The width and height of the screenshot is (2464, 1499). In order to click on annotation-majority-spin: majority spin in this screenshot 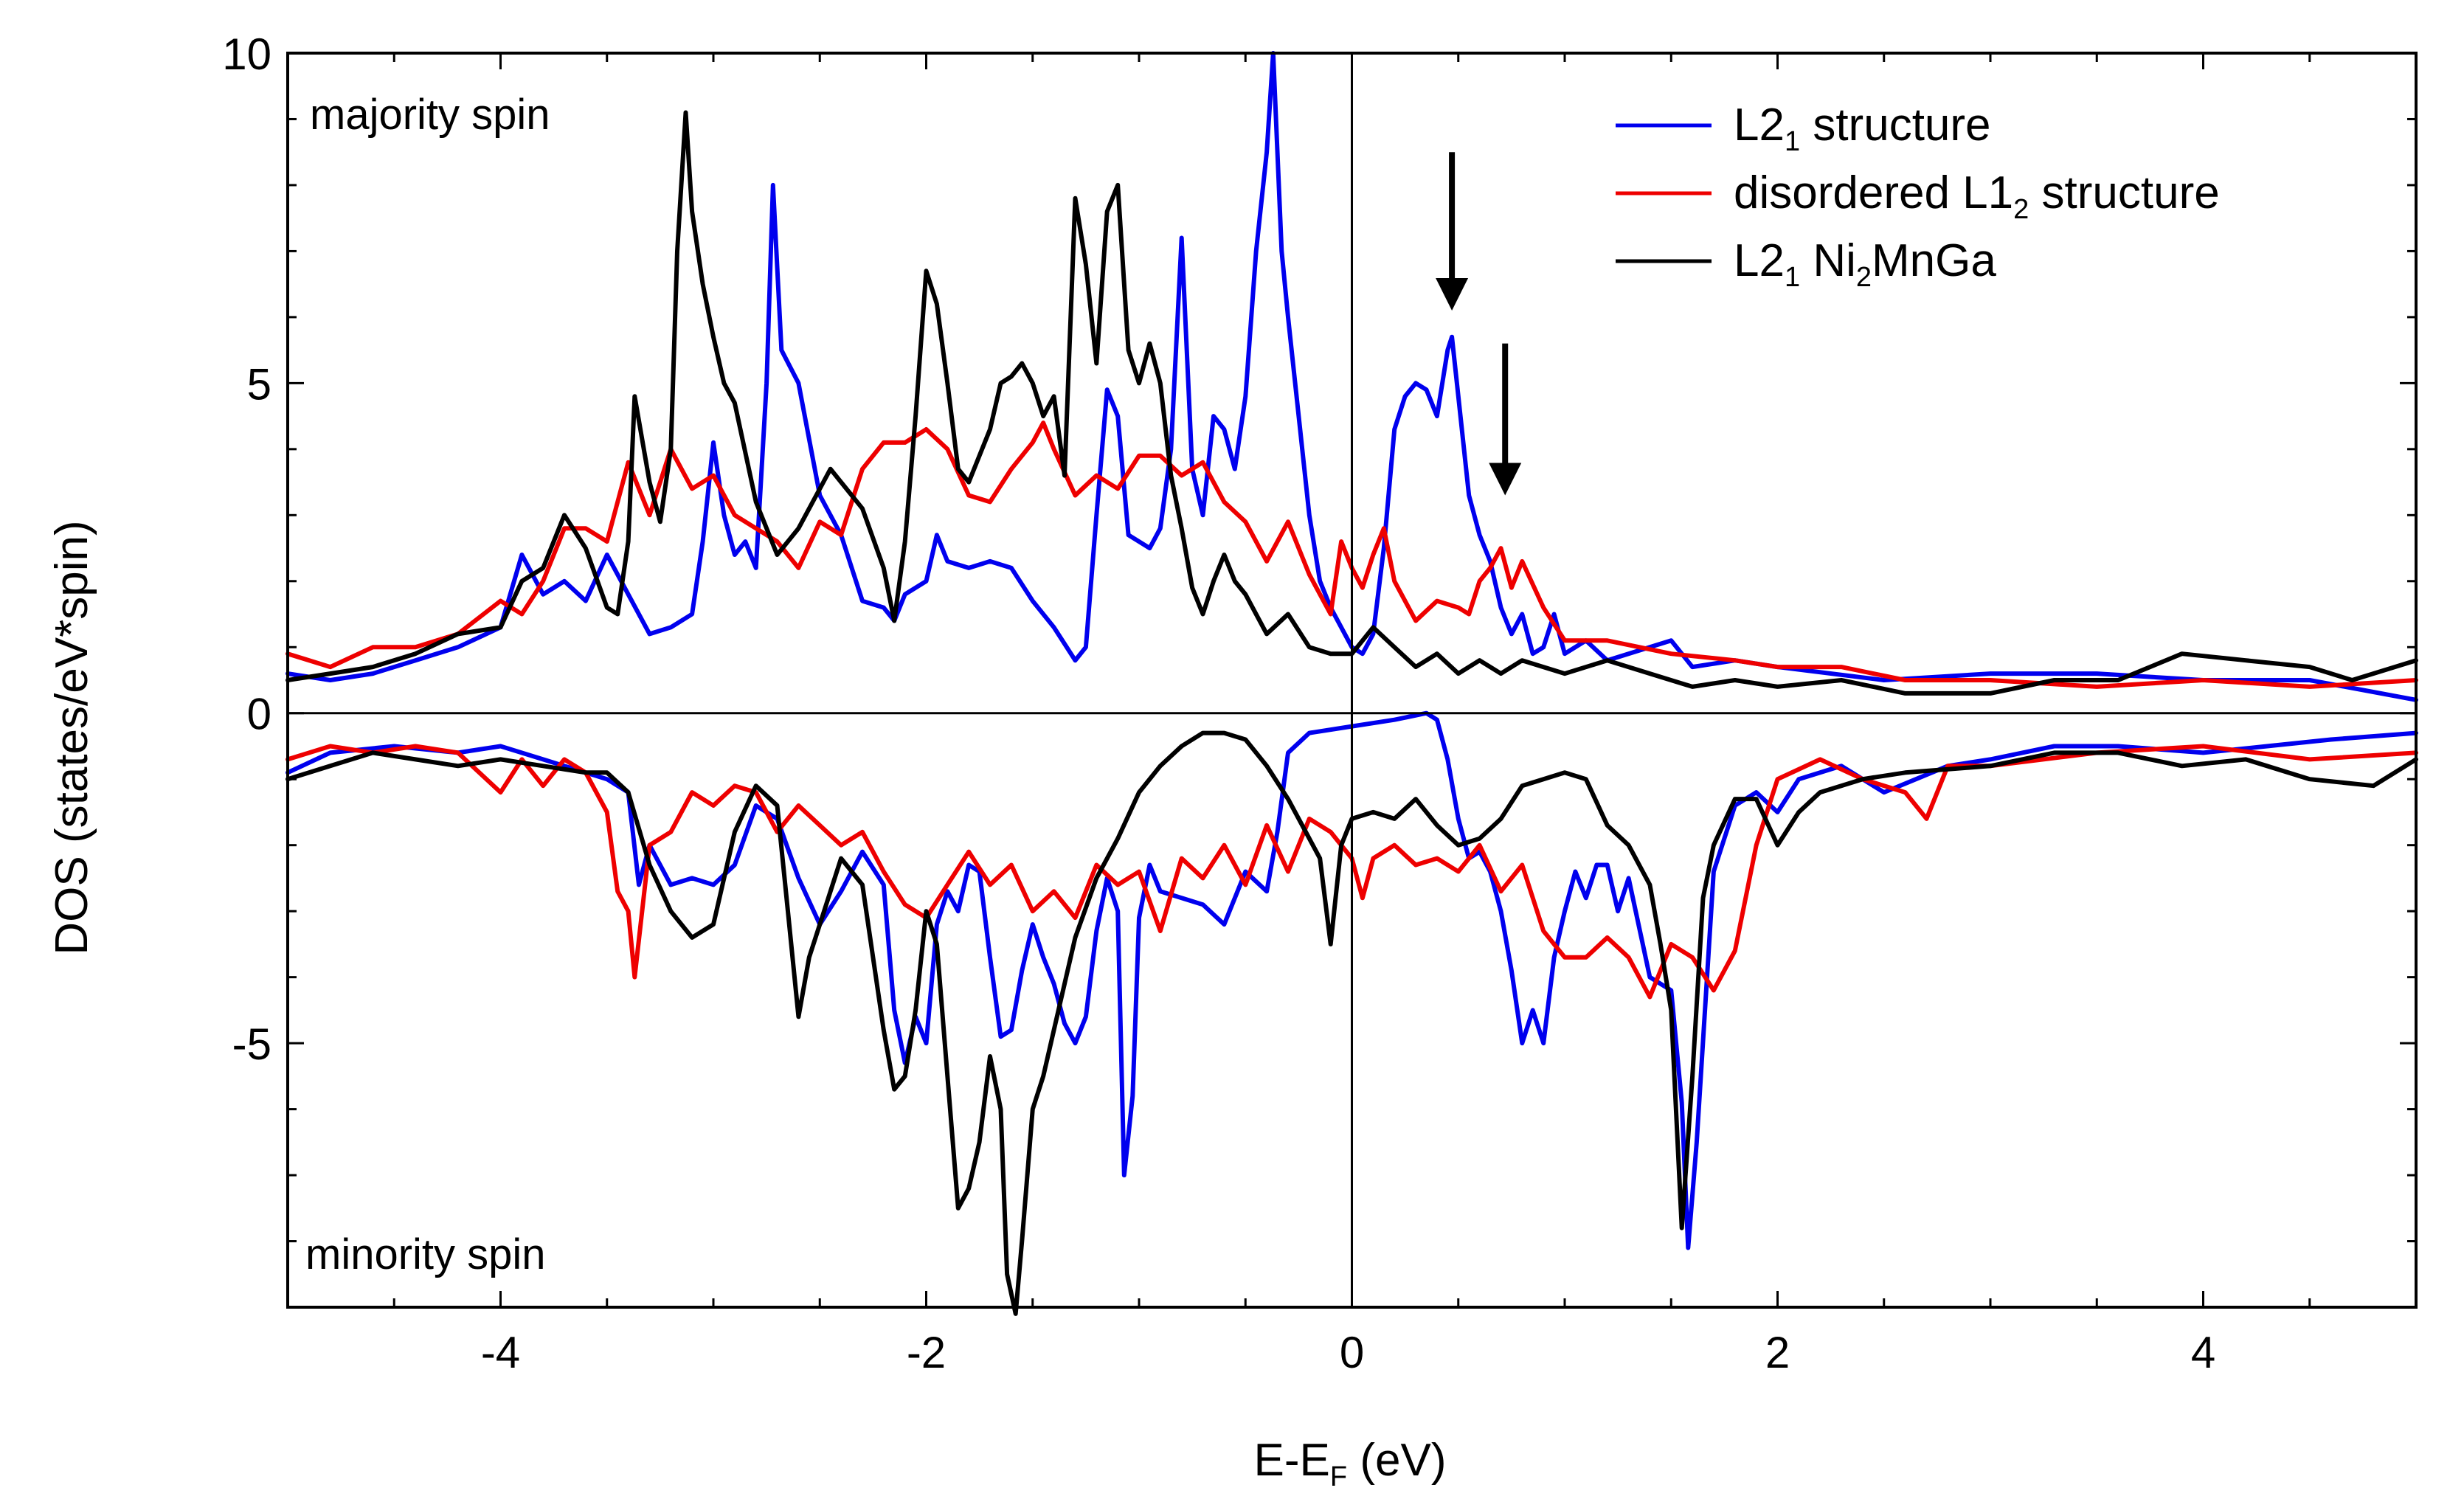, I will do `click(430, 115)`.